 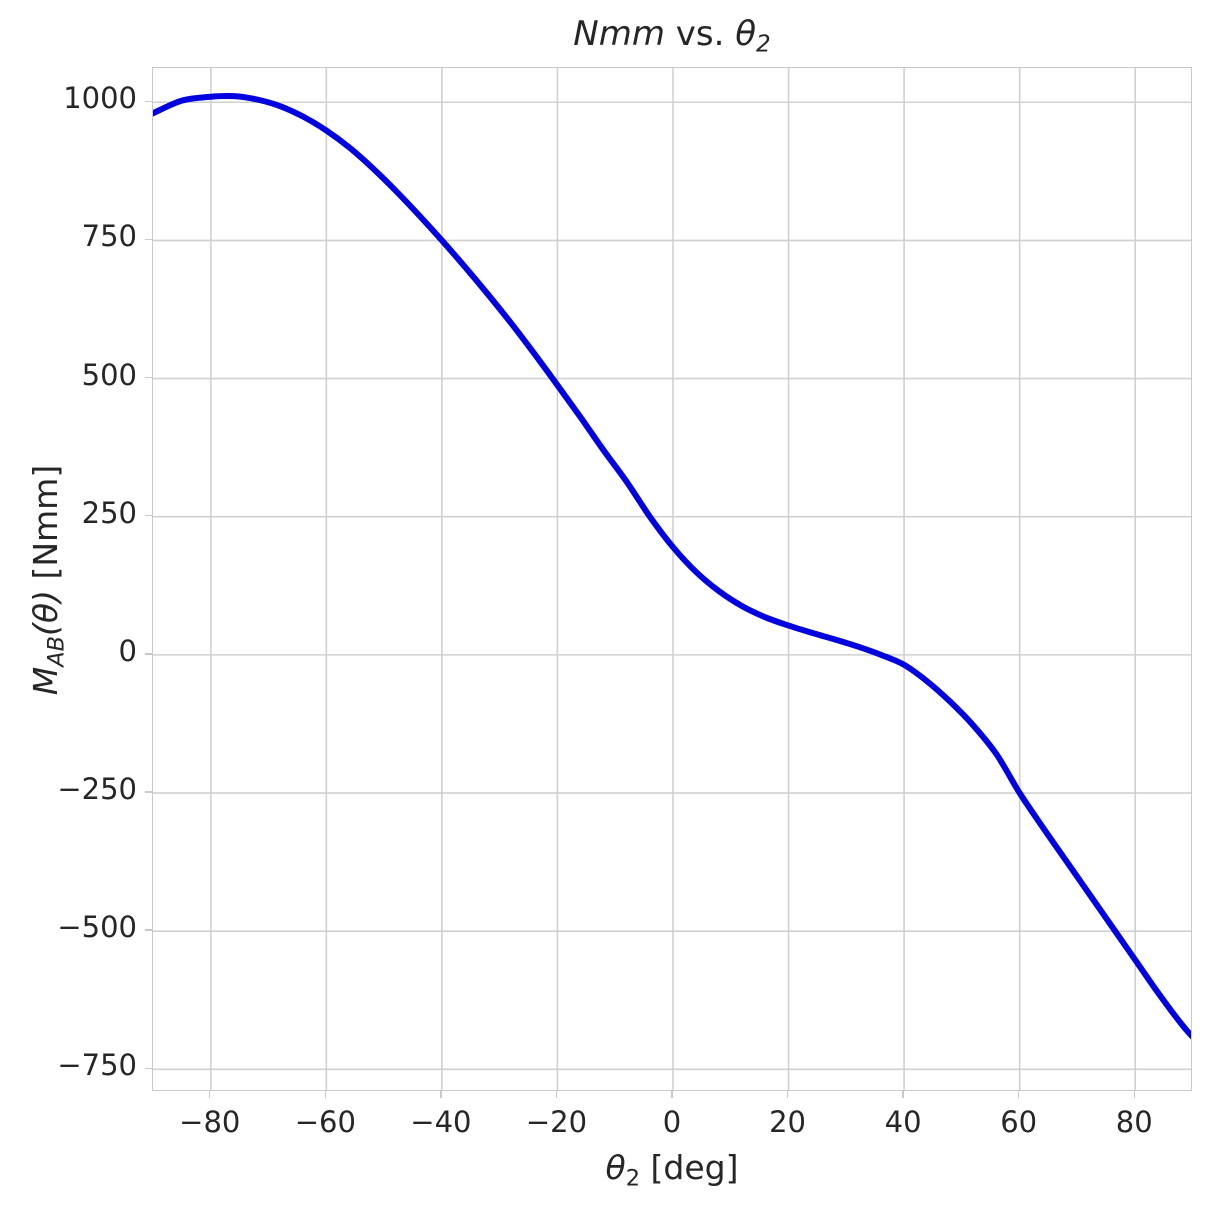 What do you see at coordinates (763, 44) in the screenshot?
I see `title-math-sub: 2` at bounding box center [763, 44].